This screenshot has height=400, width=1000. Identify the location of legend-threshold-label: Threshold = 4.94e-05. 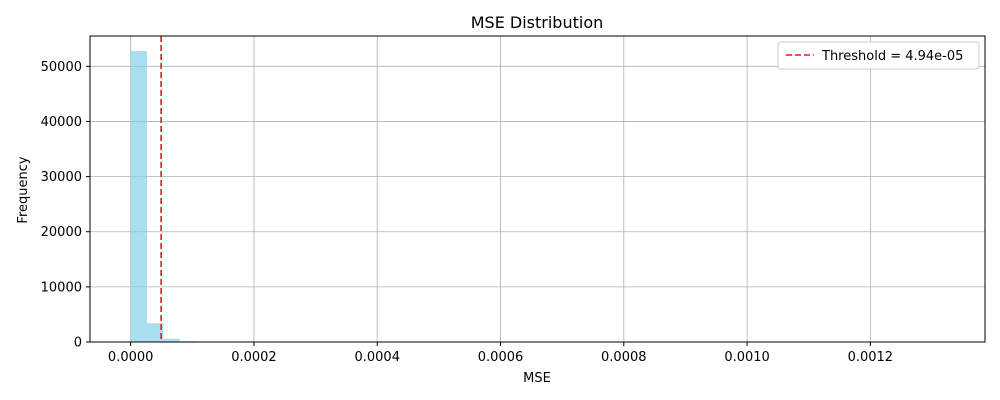
(892, 56).